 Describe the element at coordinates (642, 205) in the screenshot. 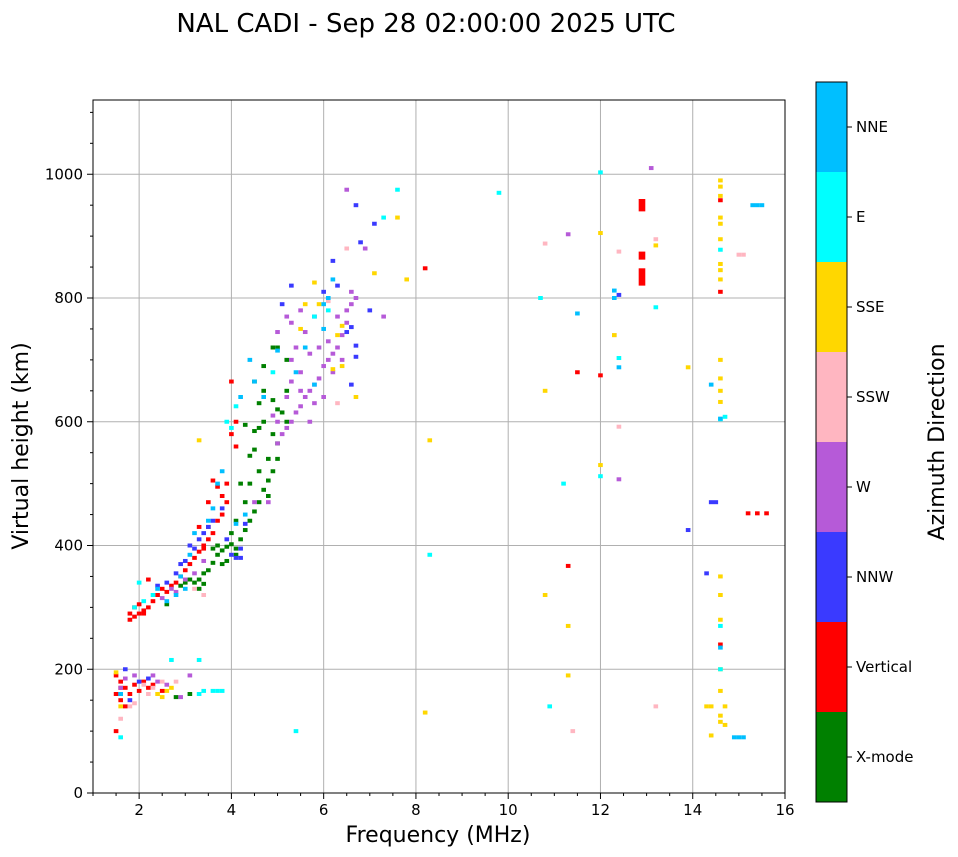

I see `data-block` at that location.